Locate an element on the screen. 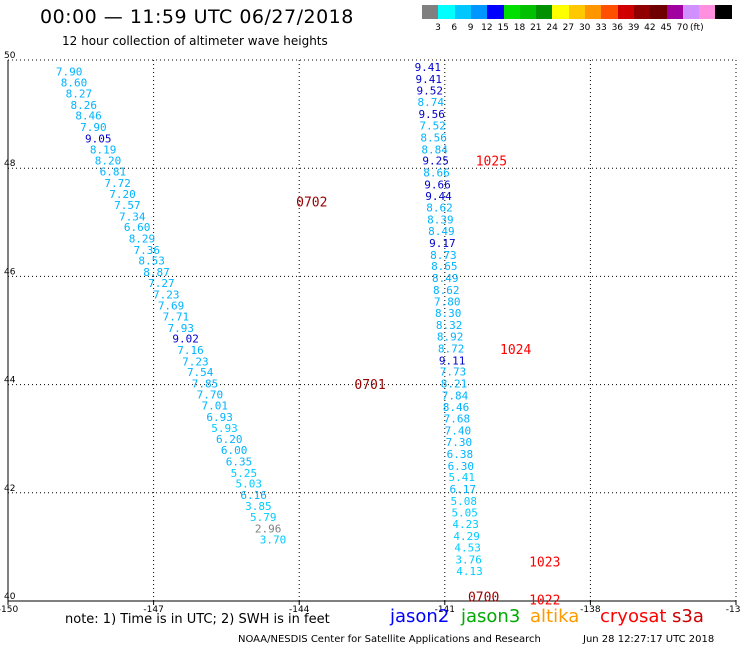  wave-height-label: 8.72 is located at coordinates (451, 348).